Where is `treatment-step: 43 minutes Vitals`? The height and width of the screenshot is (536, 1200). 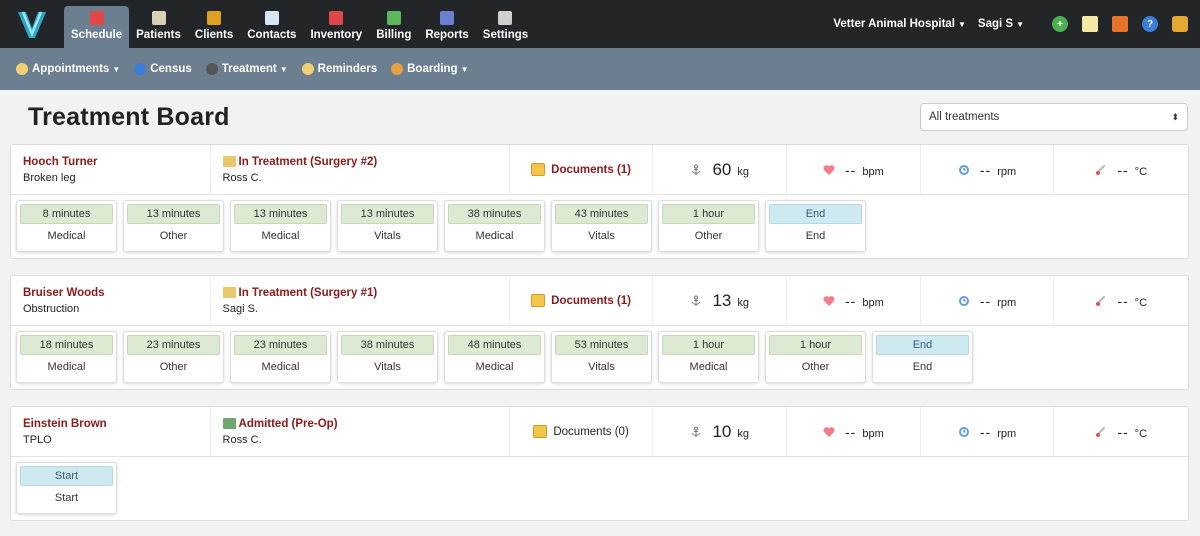 treatment-step: 43 minutes Vitals is located at coordinates (601, 226).